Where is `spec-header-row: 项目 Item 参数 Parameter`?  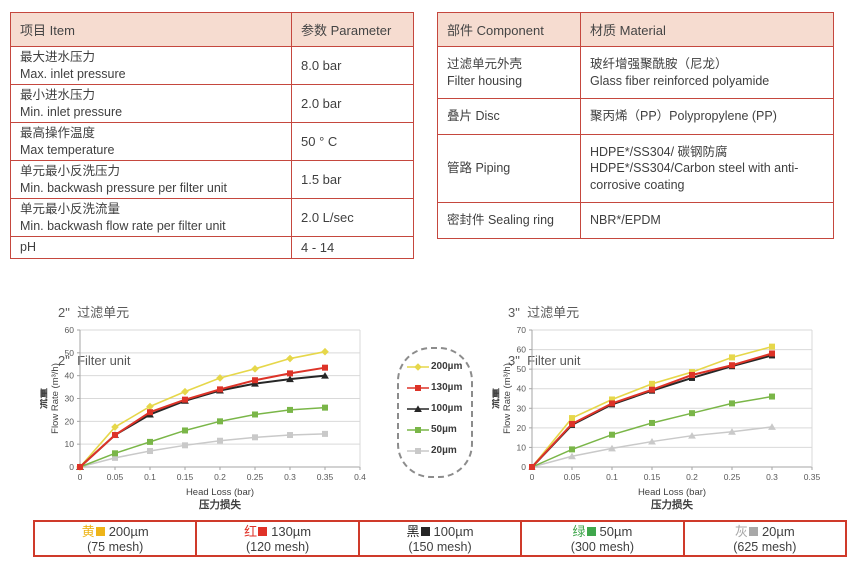
spec-header-row: 项目 Item 参数 Parameter is located at coordinates (212, 29).